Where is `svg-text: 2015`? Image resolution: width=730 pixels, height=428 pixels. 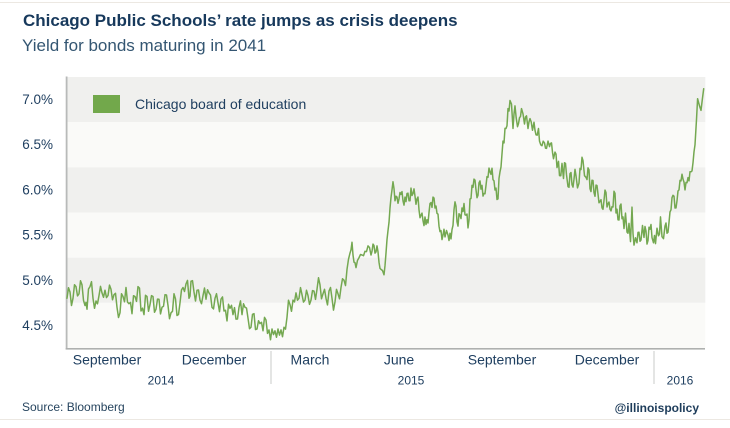
svg-text: 2015 is located at coordinates (411, 381).